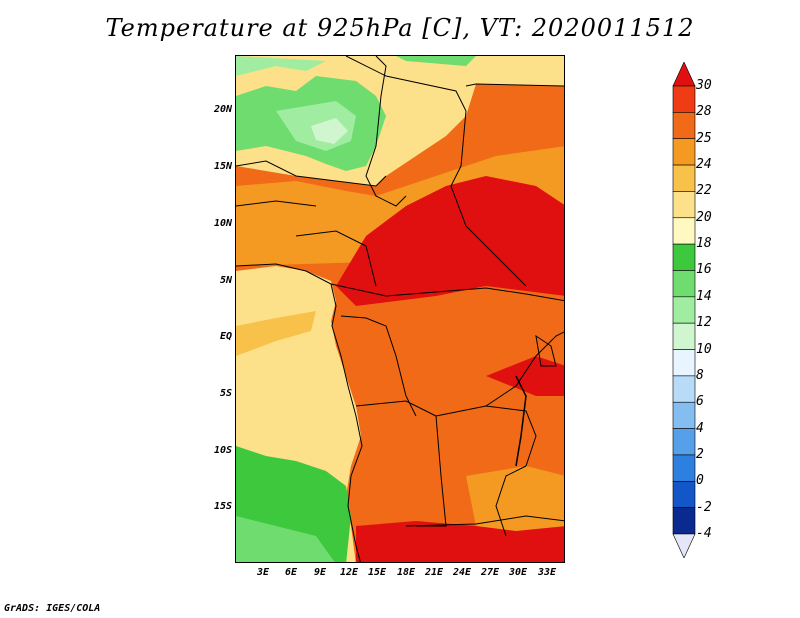  Describe the element at coordinates (450, 241) in the screenshot. I see `hot-core` at that location.